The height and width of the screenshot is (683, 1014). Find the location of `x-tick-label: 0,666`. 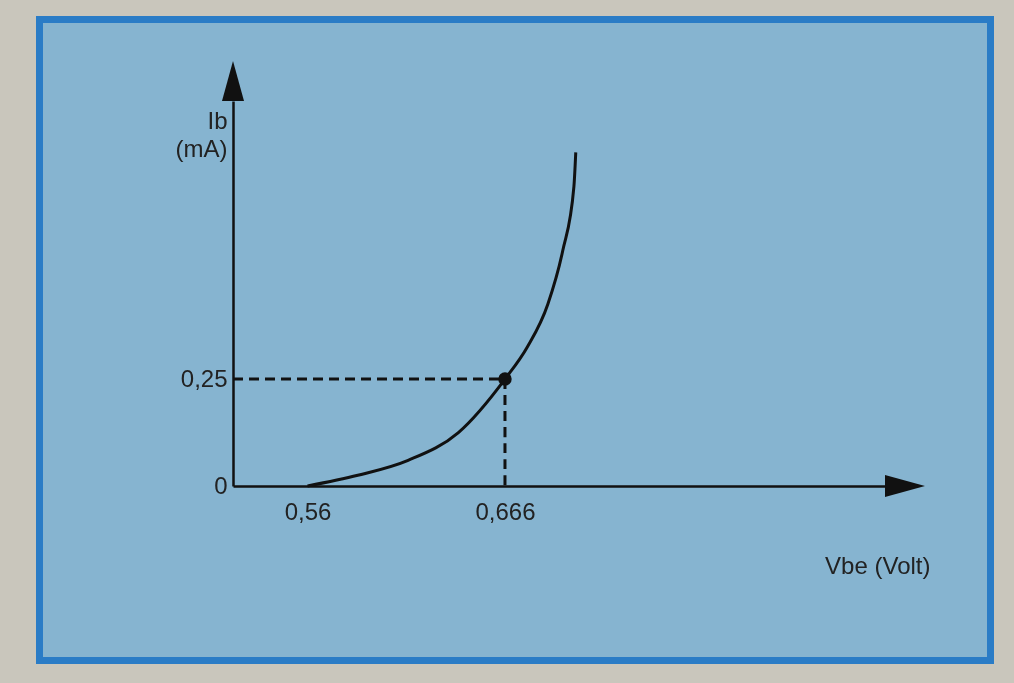

x-tick-label: 0,666 is located at coordinates (505, 511).